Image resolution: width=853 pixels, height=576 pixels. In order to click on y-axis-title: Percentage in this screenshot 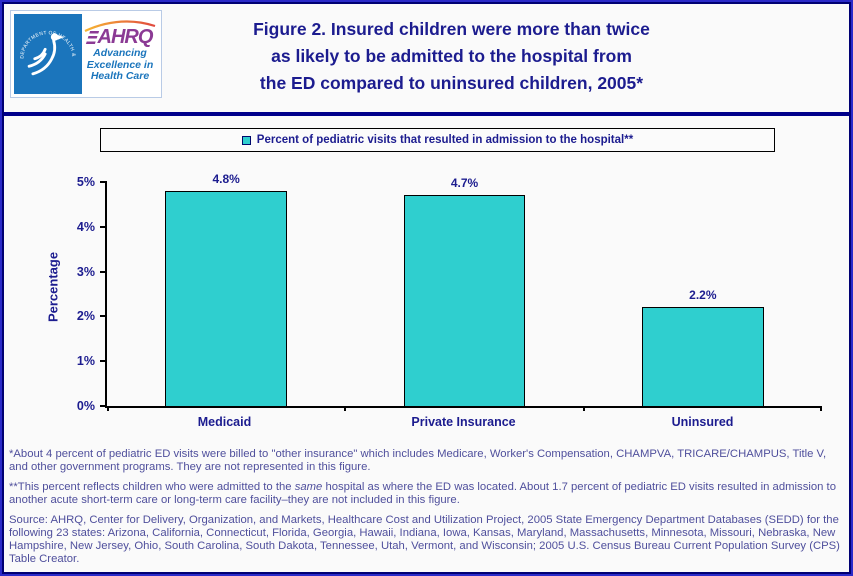, I will do `click(53, 287)`.